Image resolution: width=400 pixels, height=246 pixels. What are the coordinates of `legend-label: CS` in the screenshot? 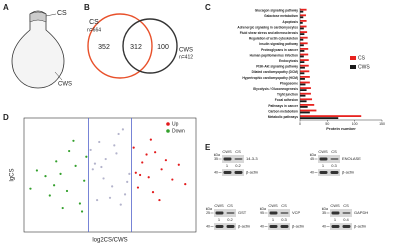 It's located at (362, 58).